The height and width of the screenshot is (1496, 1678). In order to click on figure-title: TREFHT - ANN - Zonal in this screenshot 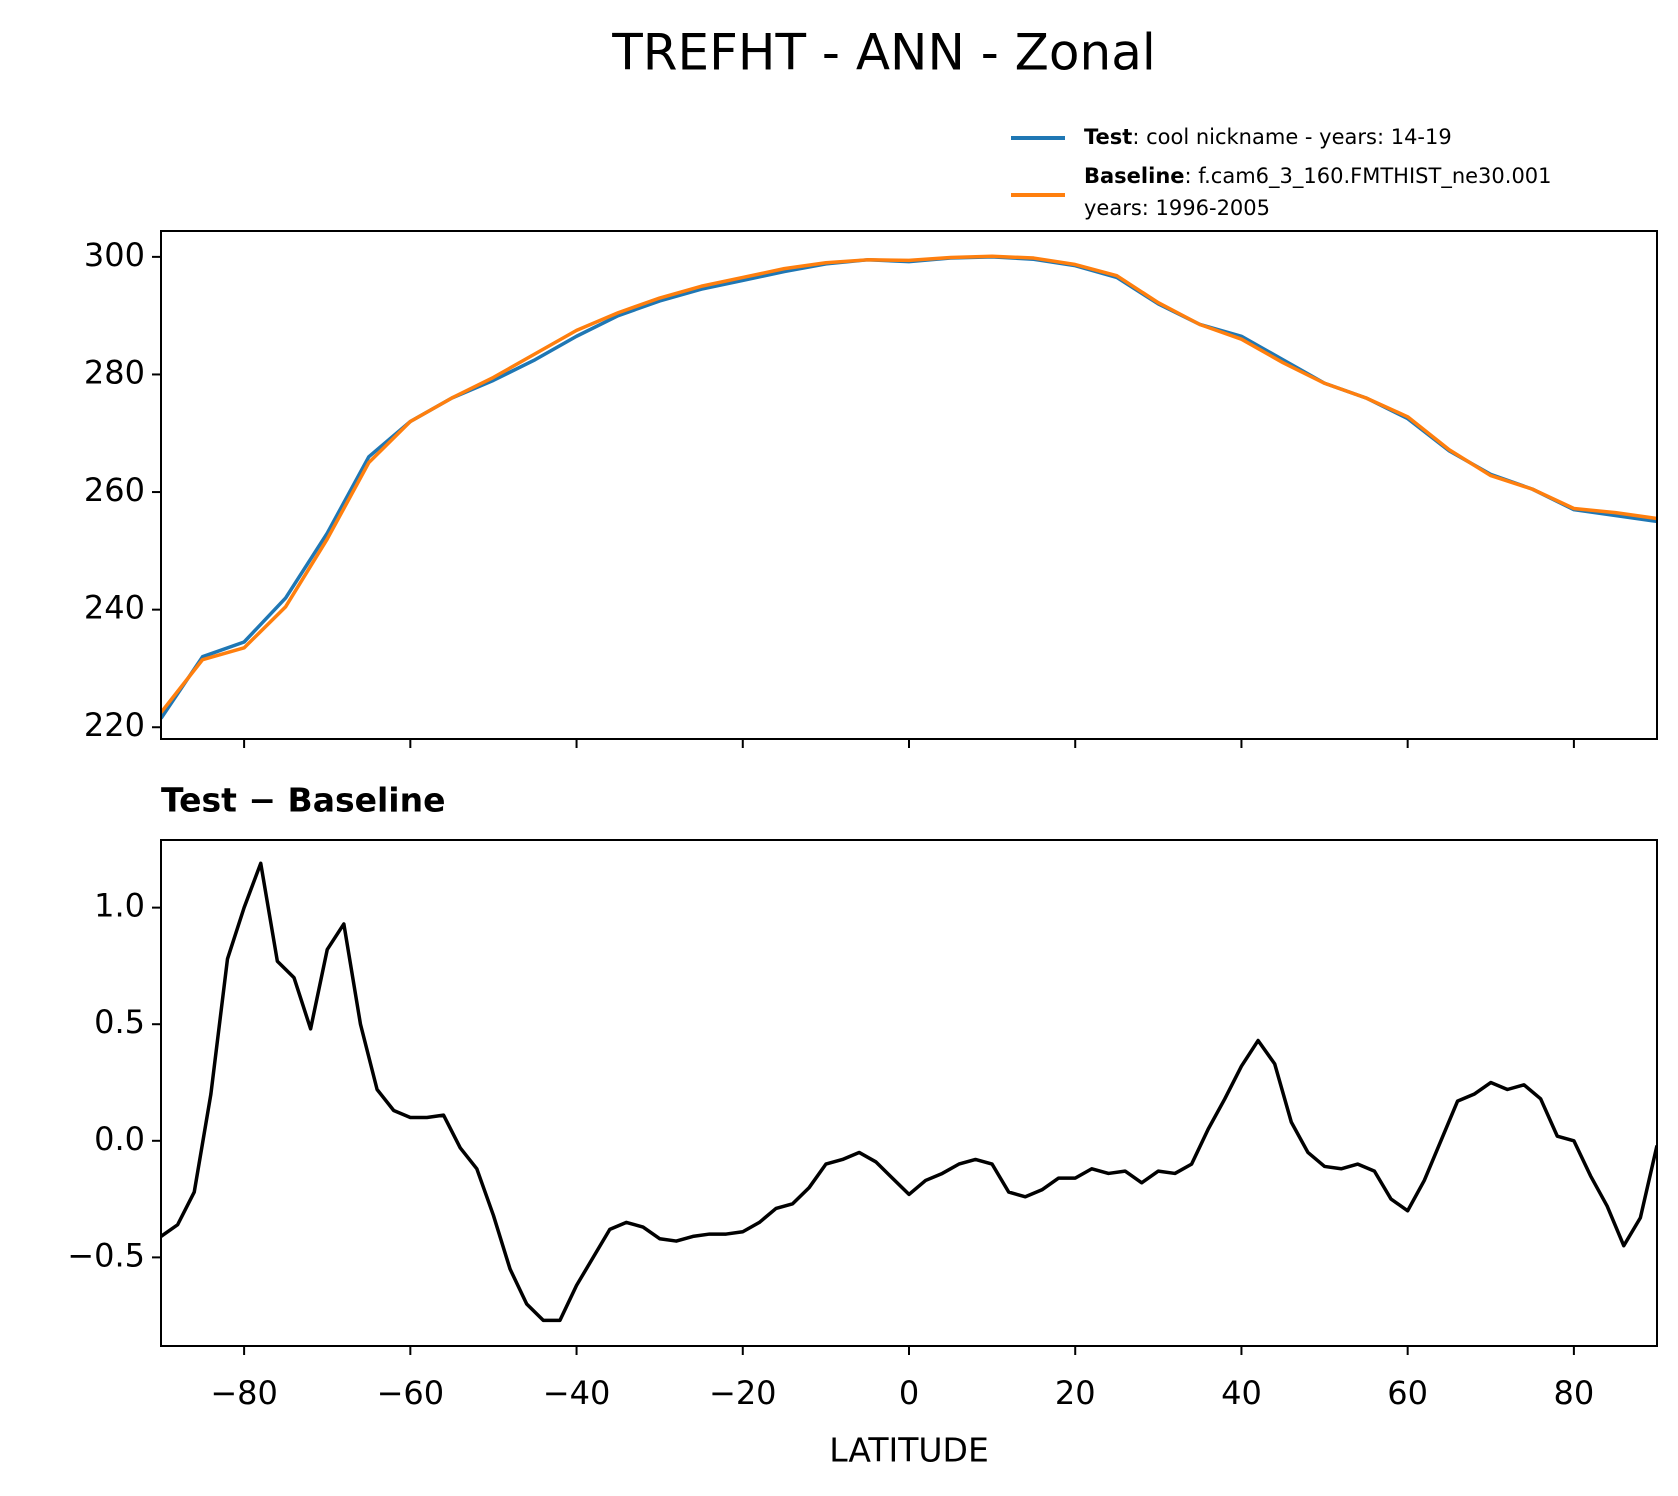, I will do `click(883, 53)`.